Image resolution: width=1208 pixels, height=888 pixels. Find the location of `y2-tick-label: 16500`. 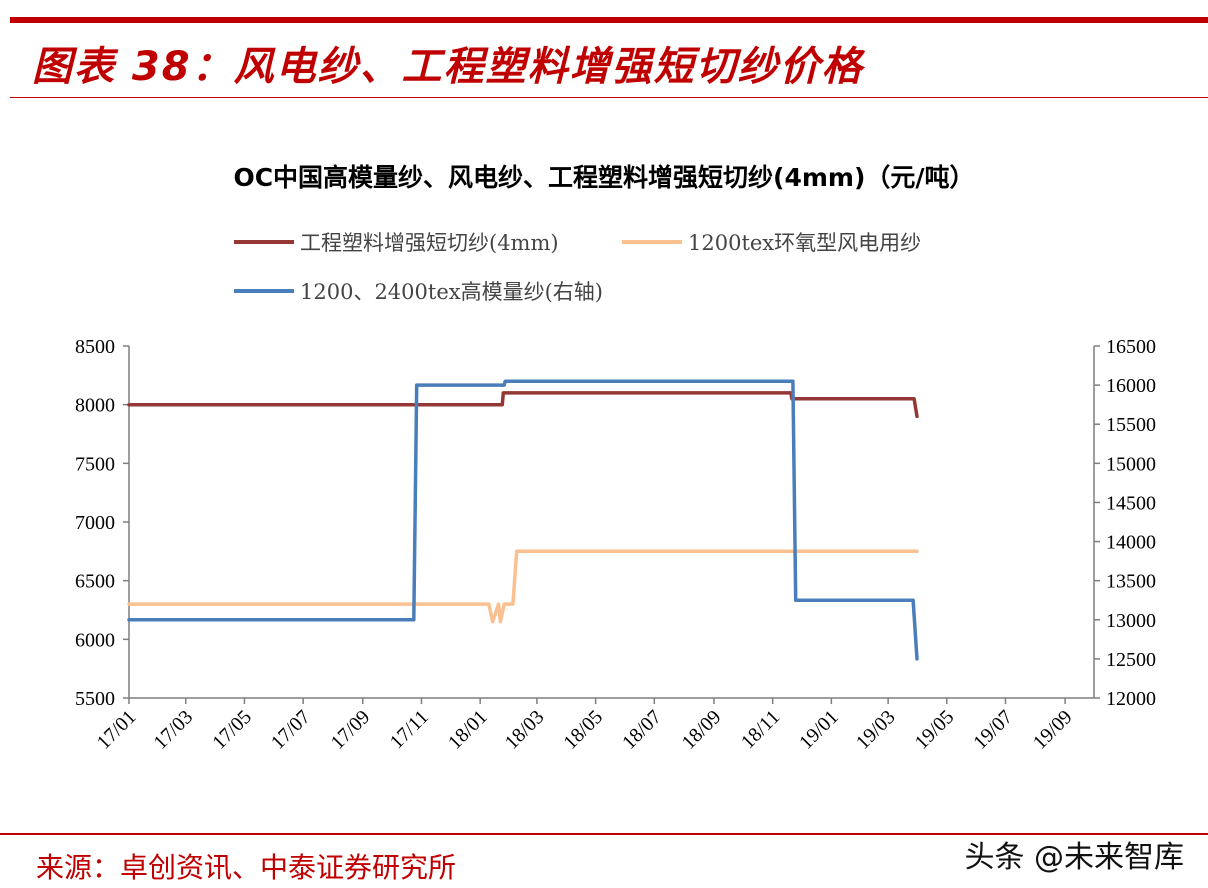

y2-tick-label: 16500 is located at coordinates (1131, 347).